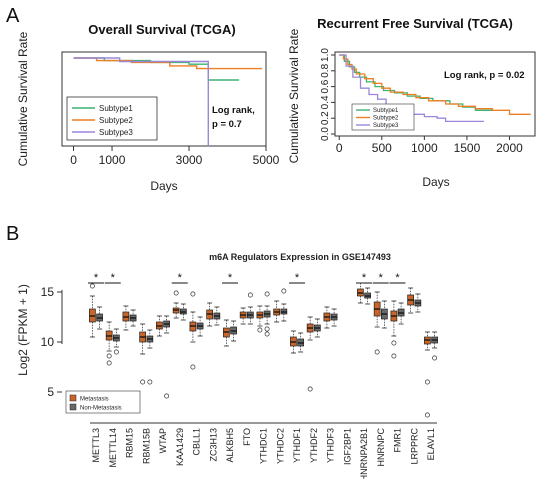 Image resolution: width=550 pixels, height=479 pixels. I want to click on legend-box, so click(103, 402).